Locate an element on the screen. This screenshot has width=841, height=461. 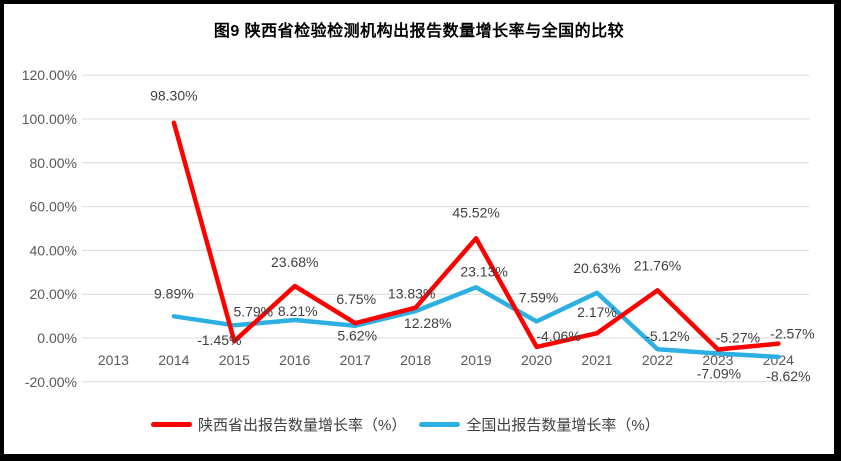
data-label-shaanxi: -1.45% is located at coordinates (219, 340).